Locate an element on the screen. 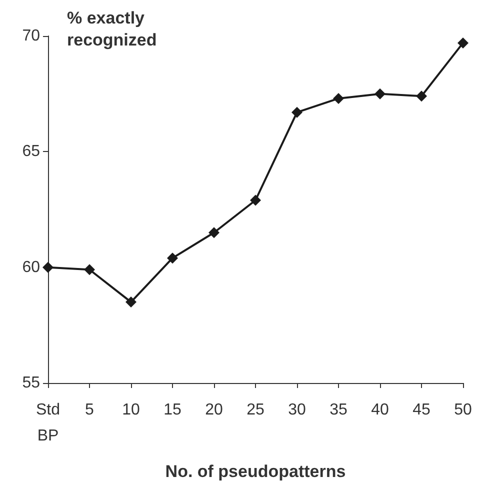 The height and width of the screenshot is (498, 477). y-tick-label: 55 is located at coordinates (31, 383).